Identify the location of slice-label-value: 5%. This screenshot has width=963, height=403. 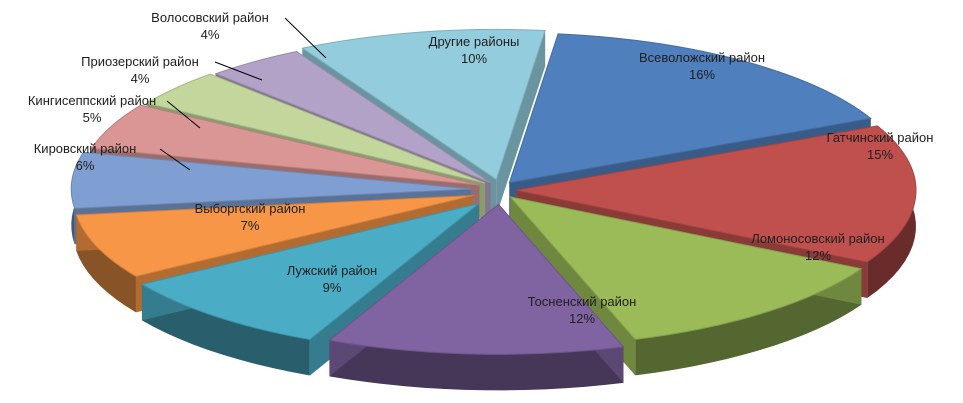
(92, 117).